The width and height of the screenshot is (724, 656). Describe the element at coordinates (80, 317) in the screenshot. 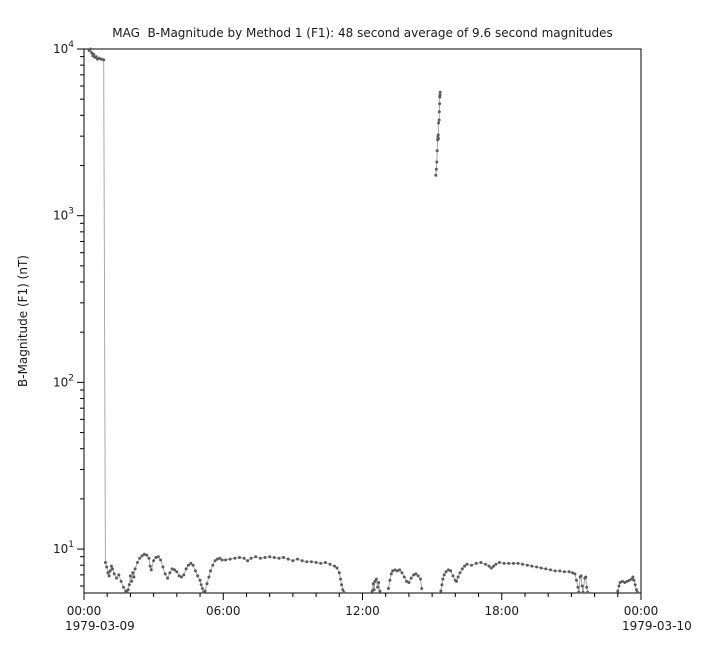

I see `y-axis-ticks` at that location.